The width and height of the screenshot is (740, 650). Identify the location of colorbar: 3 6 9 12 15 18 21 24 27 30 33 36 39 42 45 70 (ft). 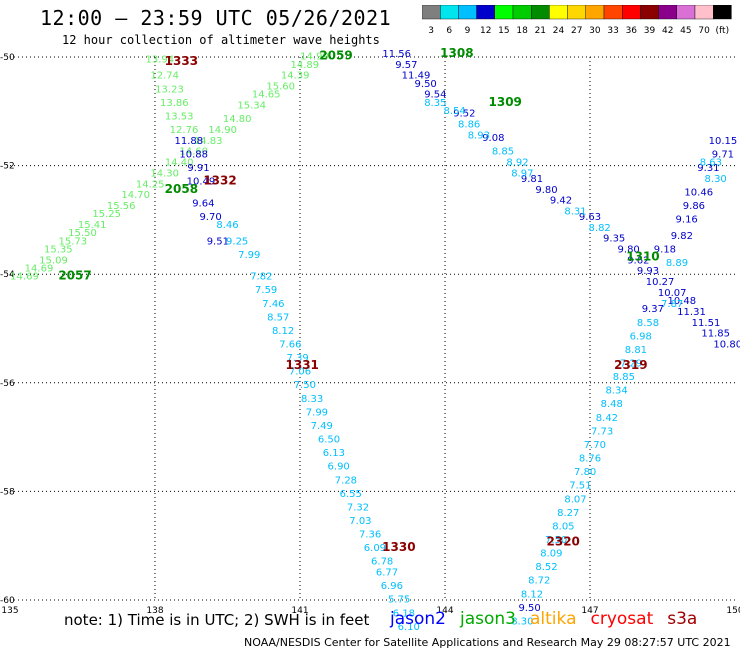
(577, 20).